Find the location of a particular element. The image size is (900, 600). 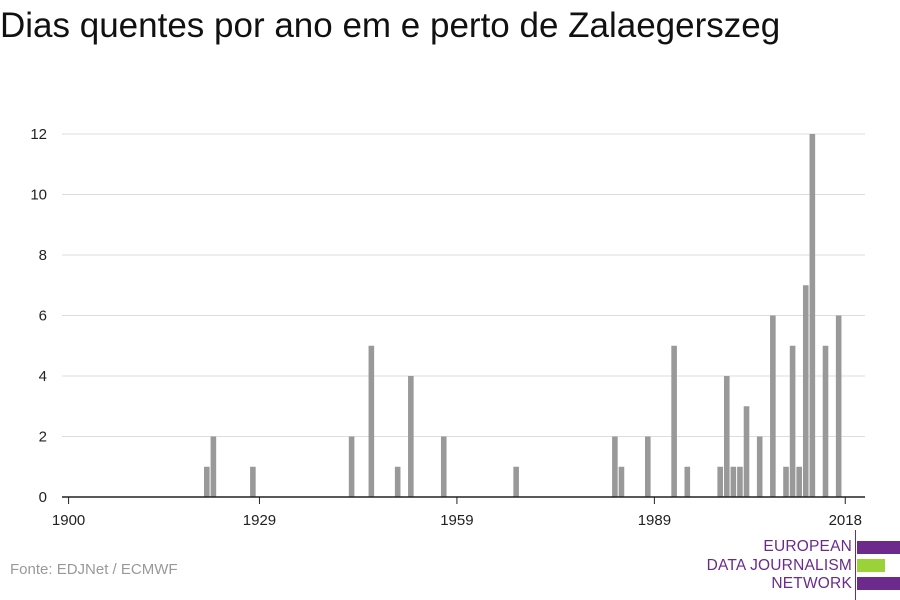

bar-2002 is located at coordinates (740, 481).